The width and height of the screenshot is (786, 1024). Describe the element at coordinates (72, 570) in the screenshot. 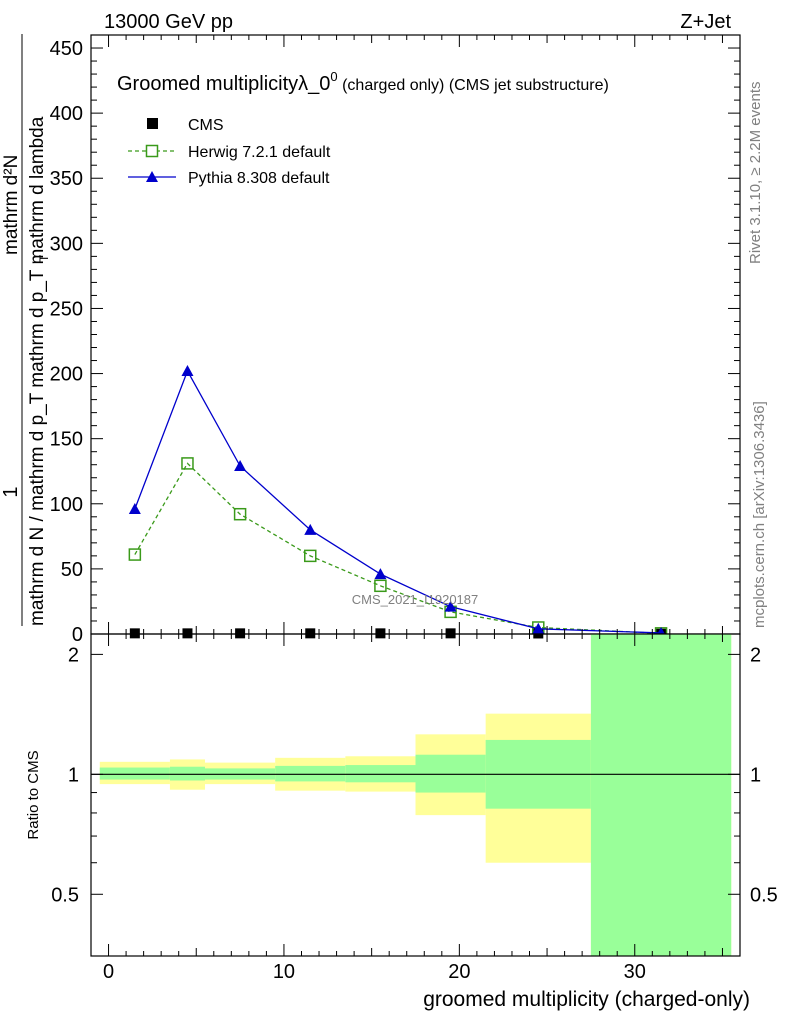

I see `main-ytick-label: 50` at that location.